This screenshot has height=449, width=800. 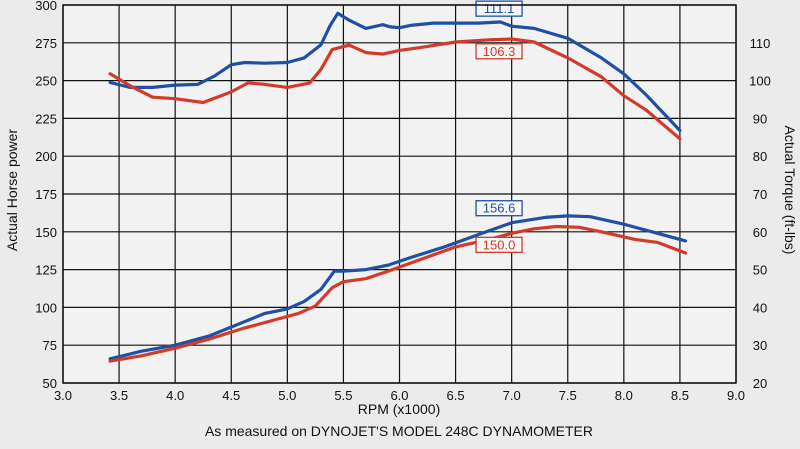 What do you see at coordinates (790, 190) in the screenshot?
I see `y-right-axis-label: Actual Torque (ft-lbs)` at bounding box center [790, 190].